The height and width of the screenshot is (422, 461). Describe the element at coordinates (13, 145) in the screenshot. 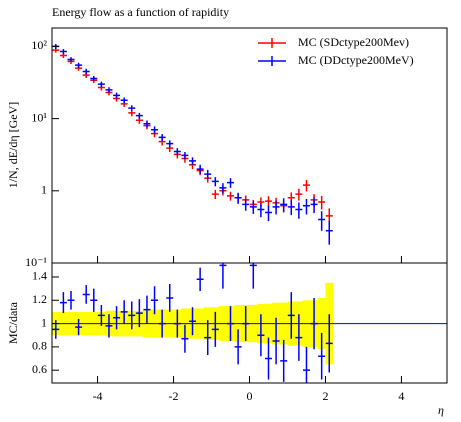

I see `y-axis-label: 1/N, dE/dη [GeV]` at that location.